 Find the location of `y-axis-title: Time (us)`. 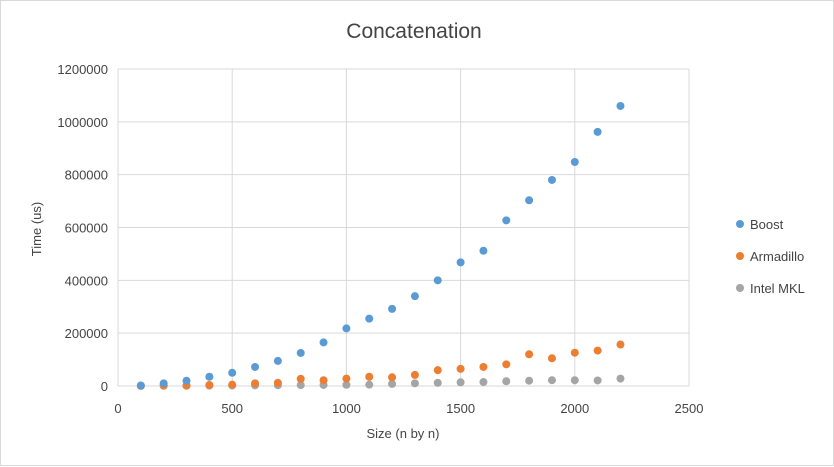

y-axis-title: Time (us) is located at coordinates (36, 229).